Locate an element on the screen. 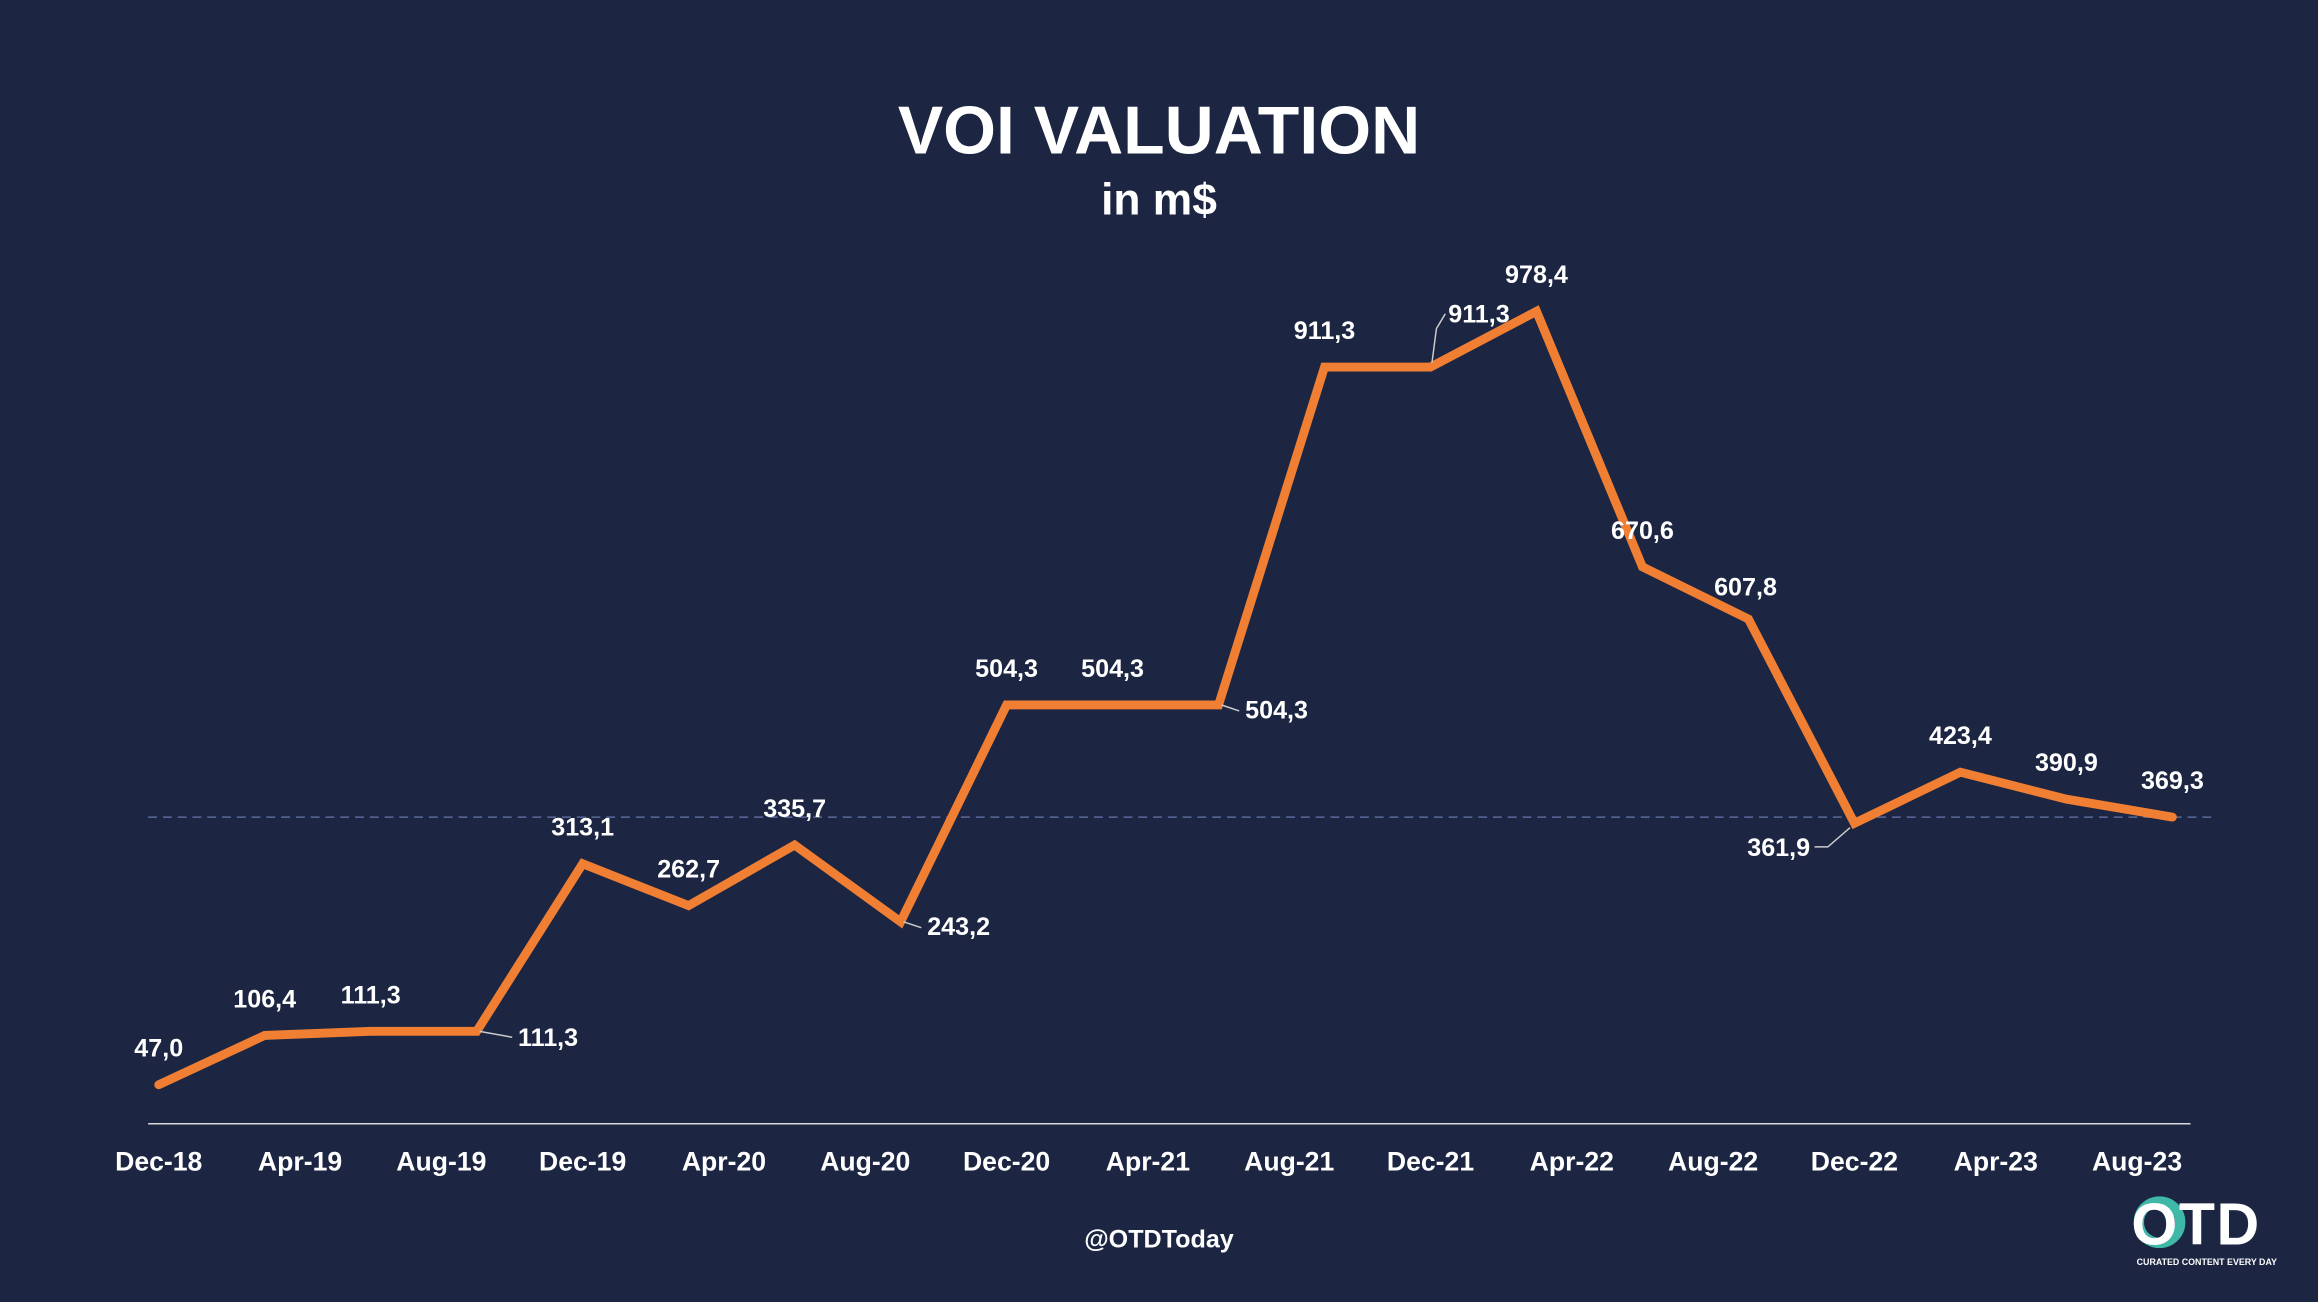 The height and width of the screenshot is (1302, 2318). logo-name: OTD is located at coordinates (2195, 1223).